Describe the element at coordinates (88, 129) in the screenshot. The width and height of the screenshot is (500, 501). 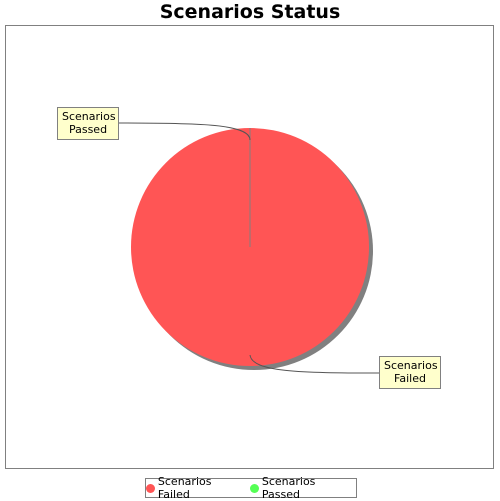
I see `label-passed-line2: Passed` at that location.